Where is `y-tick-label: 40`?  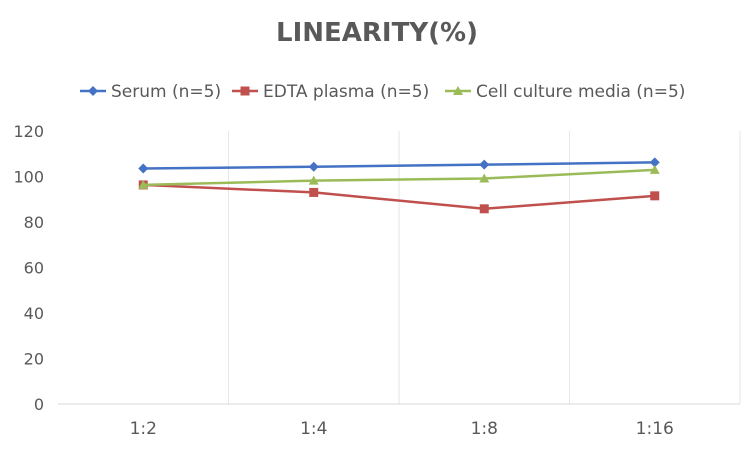 y-tick-label: 40 is located at coordinates (34, 313).